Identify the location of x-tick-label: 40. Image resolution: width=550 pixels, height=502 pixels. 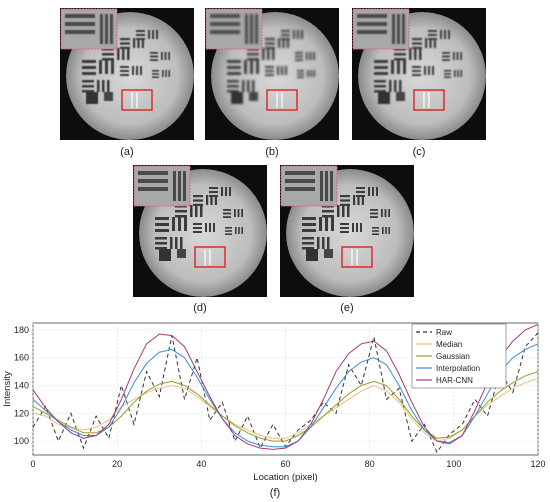
(201, 464).